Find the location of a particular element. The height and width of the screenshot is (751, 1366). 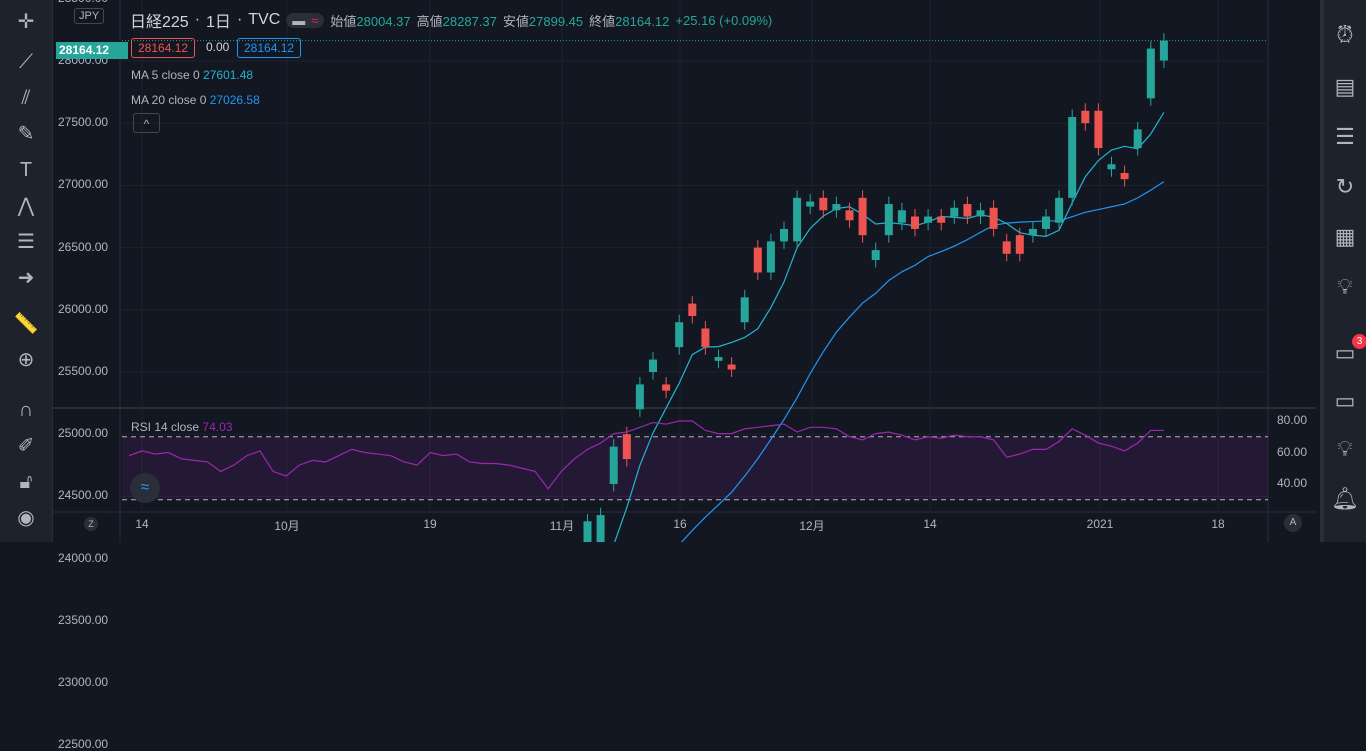

drawing-toolbar: ✛ ⟋ ⫽ ✎ T ⋀ ☰ ➜ 📏 ⊕ ∩ ✐ 🔓︎ ◉ is located at coordinates (26, 271).